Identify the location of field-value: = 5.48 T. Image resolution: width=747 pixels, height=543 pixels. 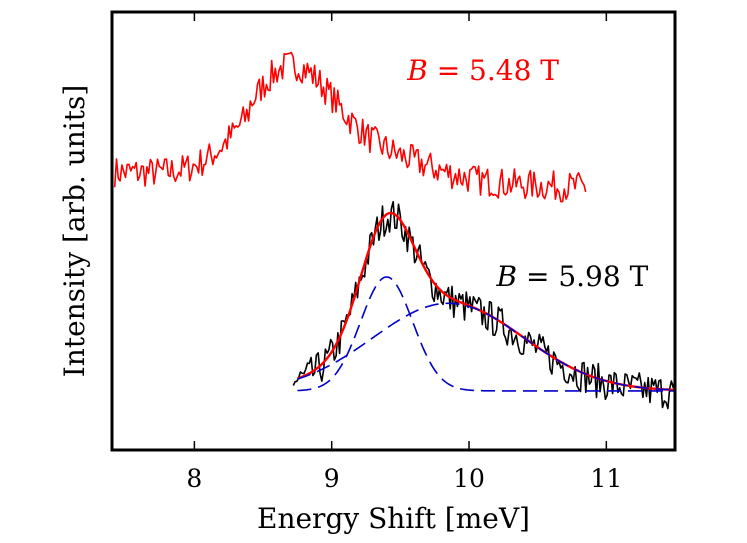
(494, 70).